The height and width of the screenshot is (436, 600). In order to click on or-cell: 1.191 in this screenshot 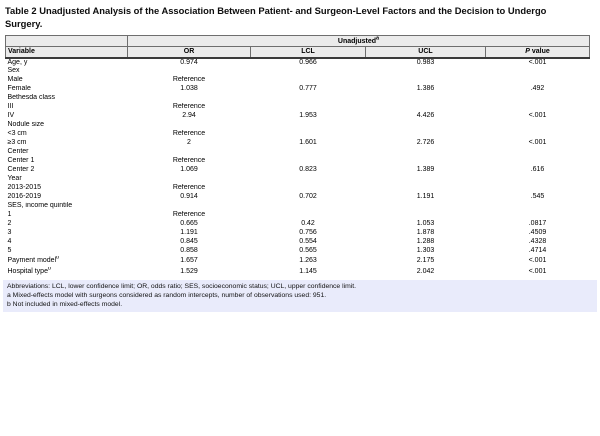, I will do `click(189, 232)`.